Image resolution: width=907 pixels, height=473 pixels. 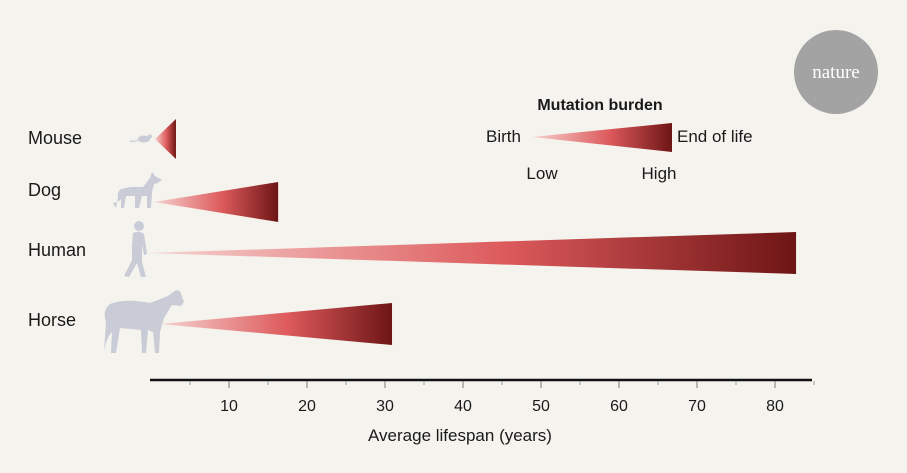 I want to click on nature-logo: nature, so click(x=836, y=72).